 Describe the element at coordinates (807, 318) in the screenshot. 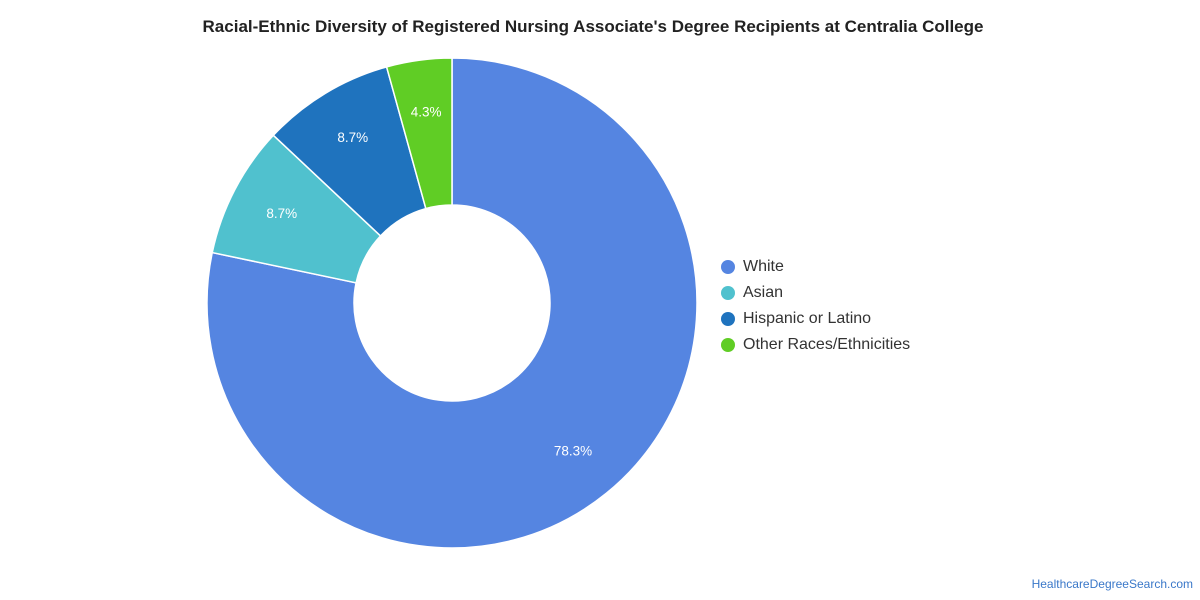

I see `legend-label: Hispanic or Latino` at that location.